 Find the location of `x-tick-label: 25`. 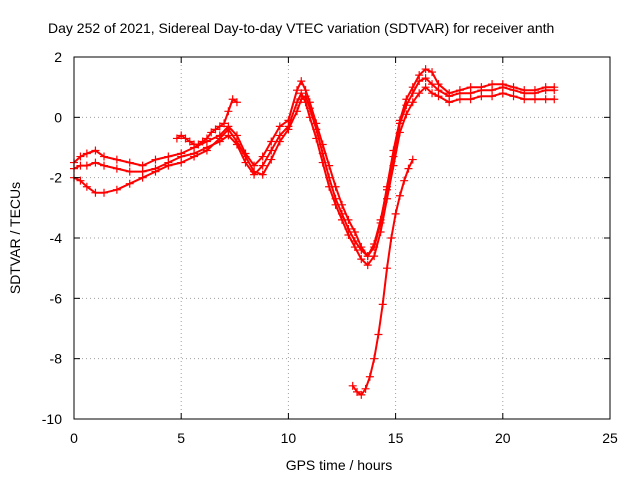

x-tick-label: 25 is located at coordinates (610, 438).